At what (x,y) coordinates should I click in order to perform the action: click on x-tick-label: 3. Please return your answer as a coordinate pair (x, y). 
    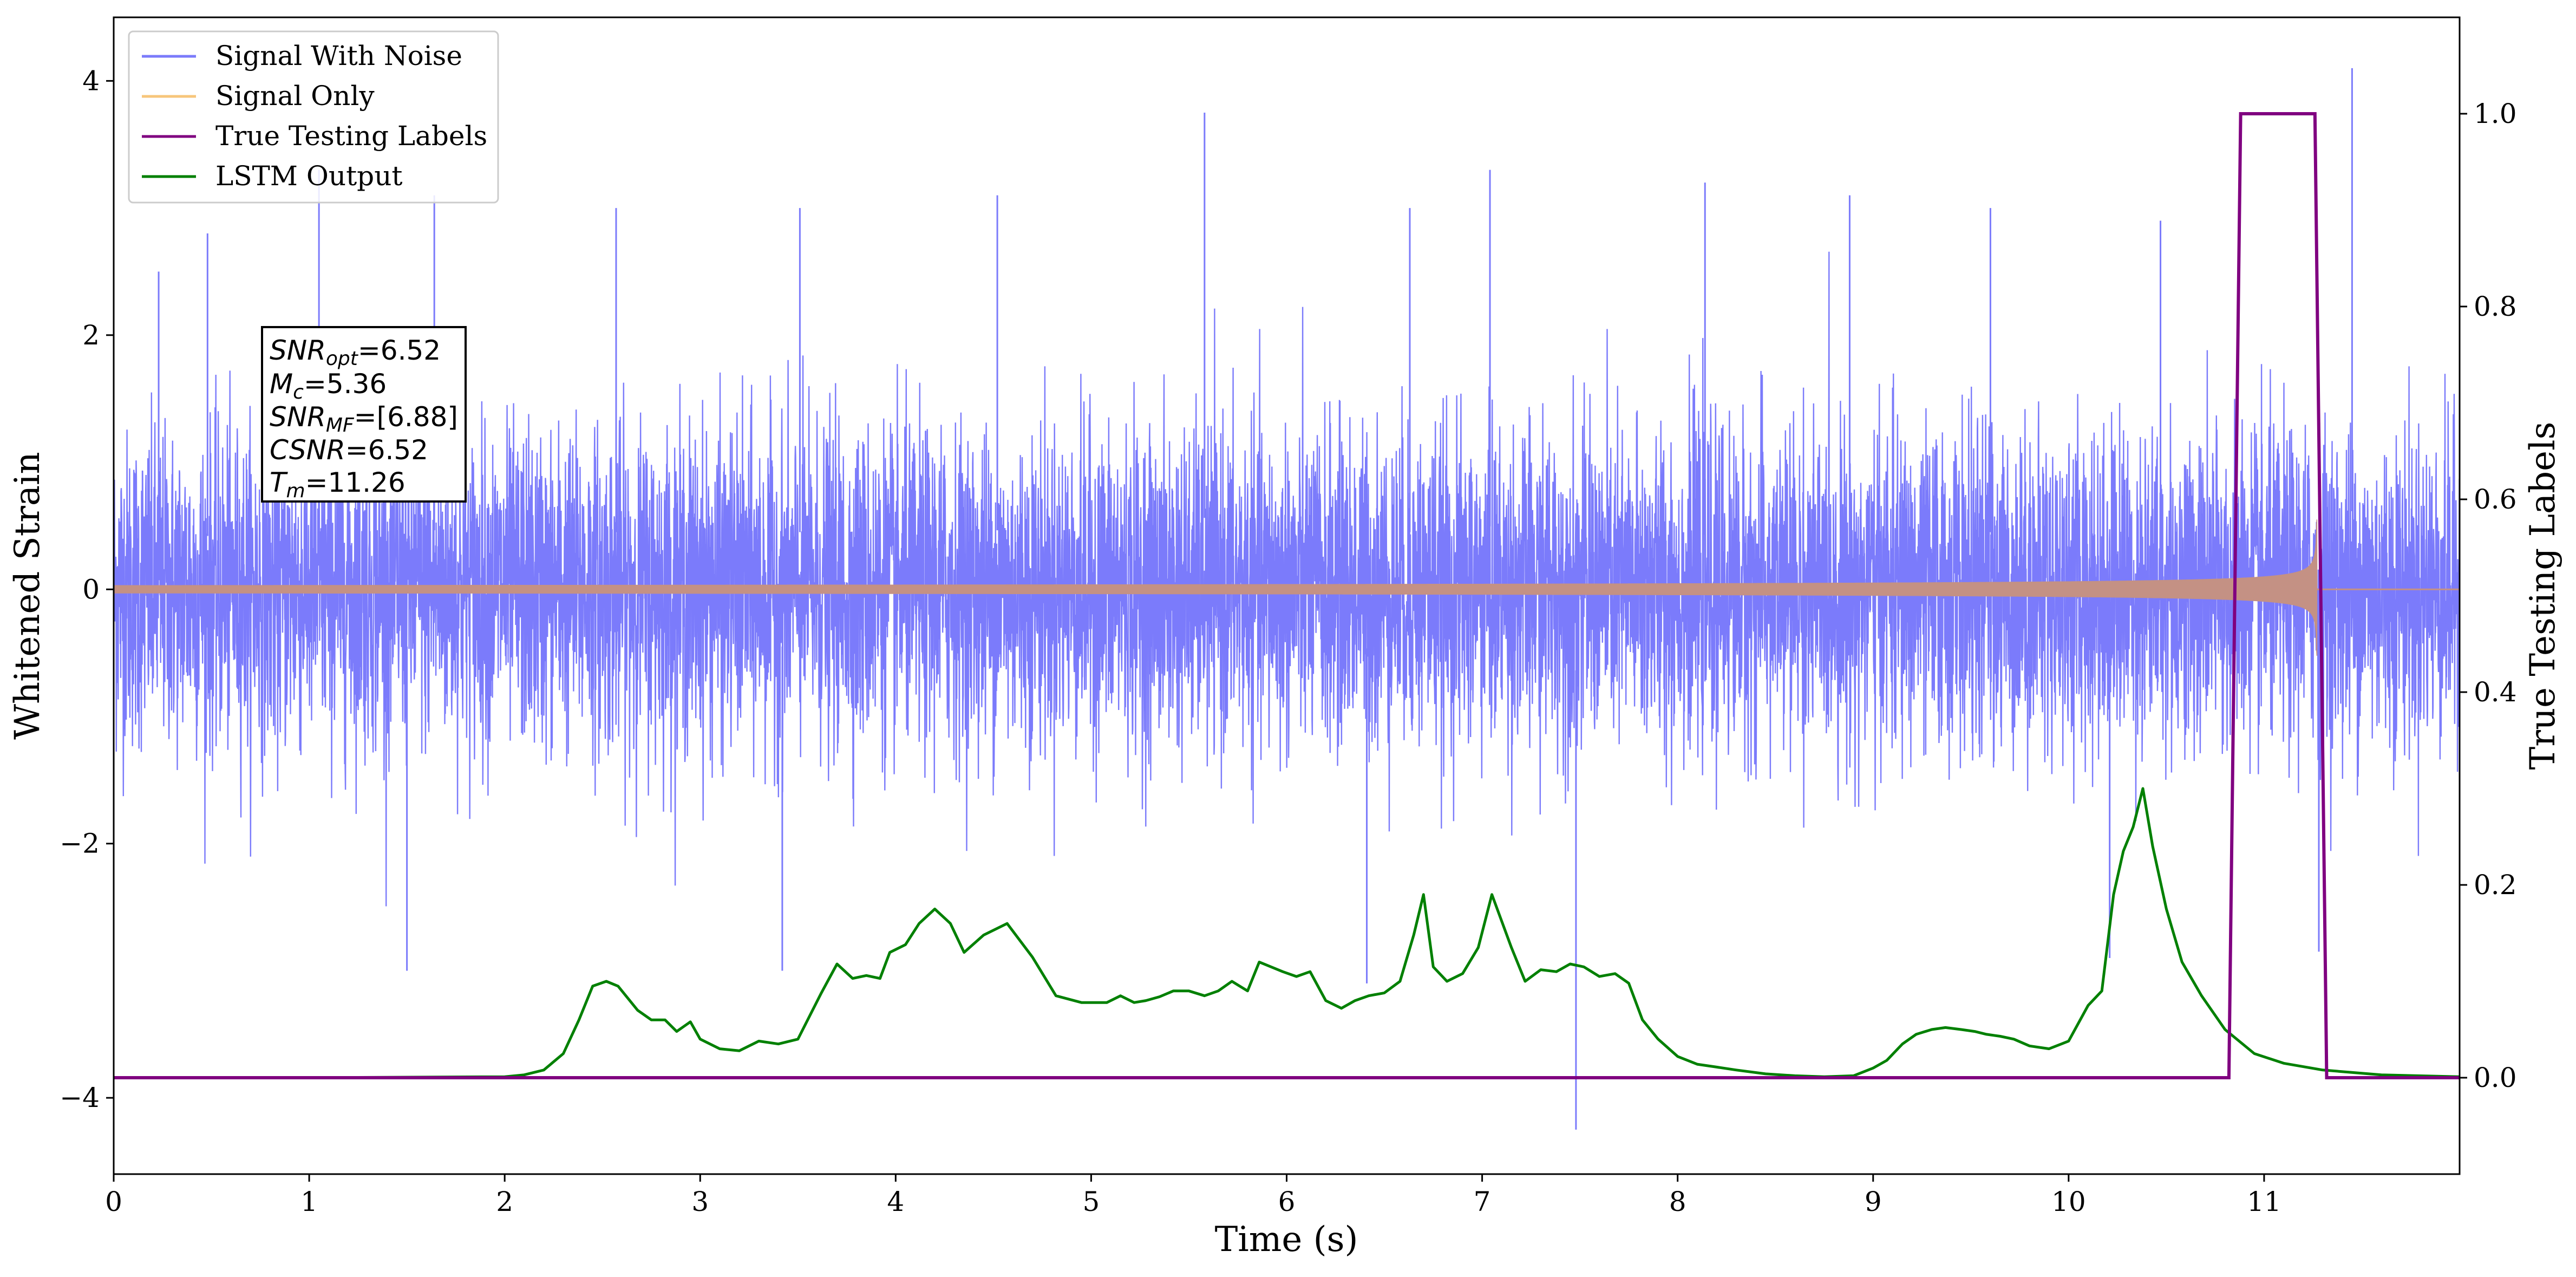
    Looking at the image, I should click on (700, 1201).